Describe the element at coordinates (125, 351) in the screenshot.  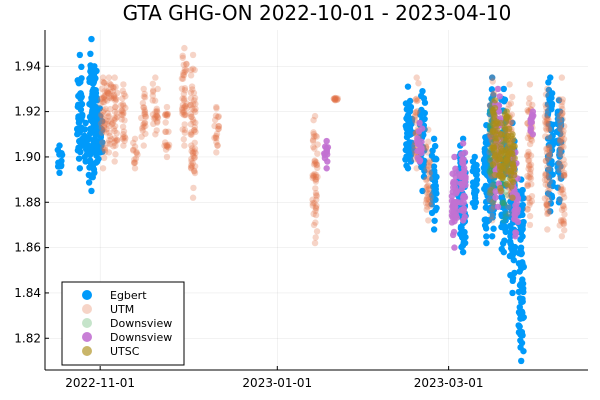
I see `legend-label: UTSC` at that location.